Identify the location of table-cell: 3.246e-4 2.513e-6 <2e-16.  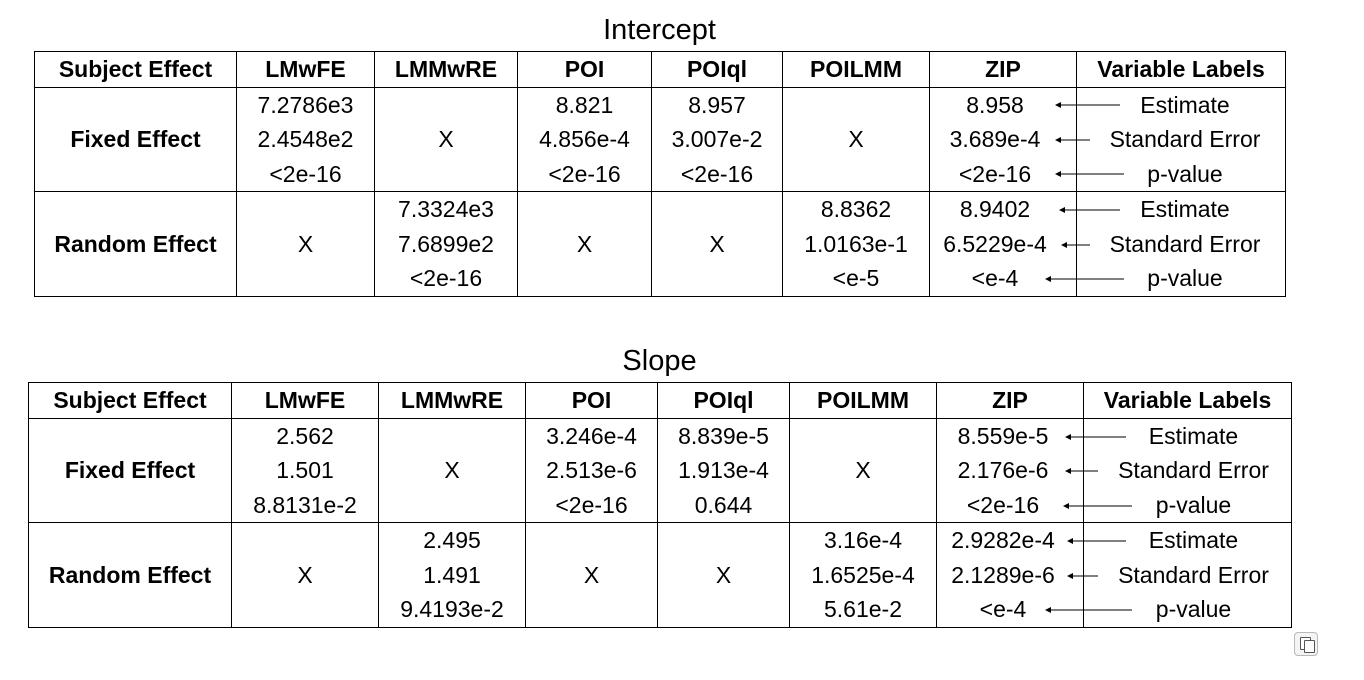
(591, 470).